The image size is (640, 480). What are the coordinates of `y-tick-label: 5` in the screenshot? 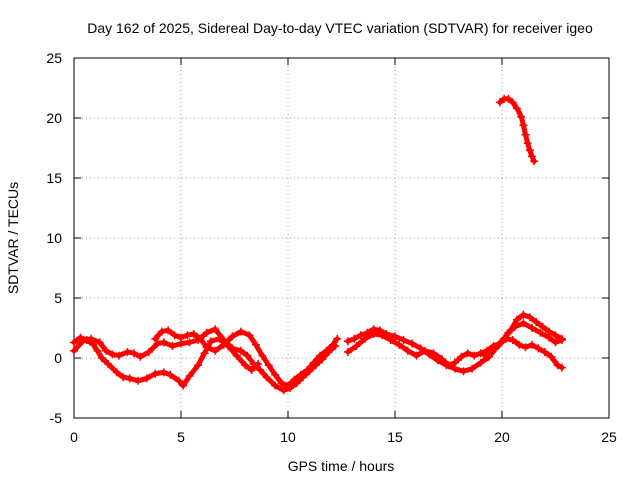 It's located at (58, 298).